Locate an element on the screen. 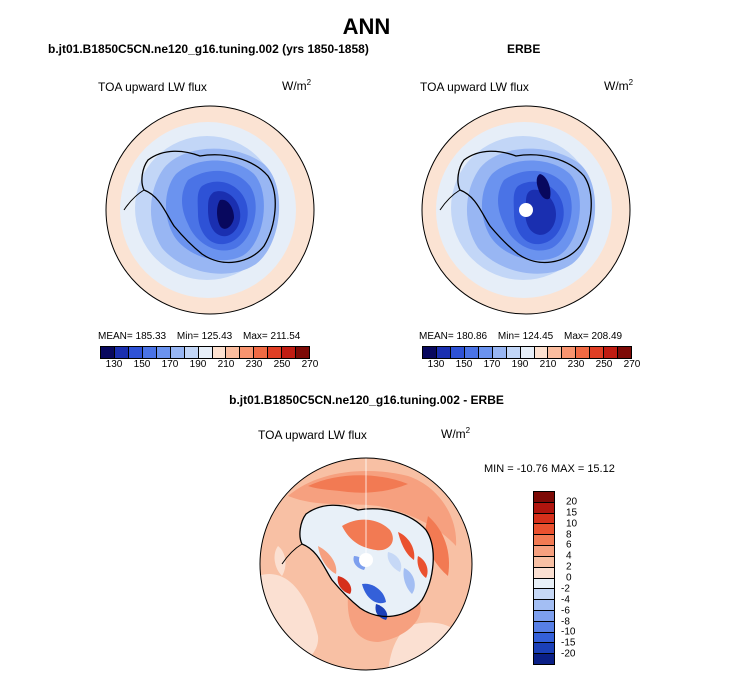 This screenshot has width=733, height=673. colorbar-tick-label: 0 is located at coordinates (569, 578).